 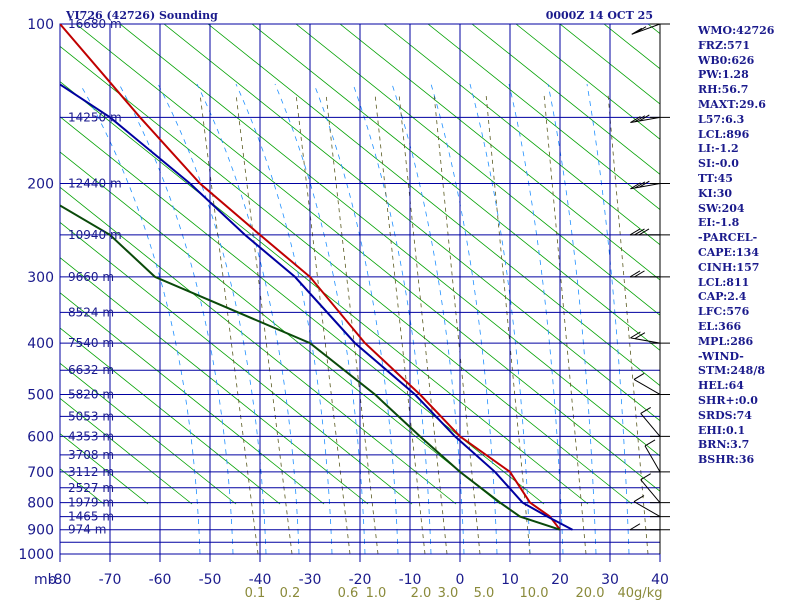 What do you see at coordinates (40, 344) in the screenshot?
I see `pressure-tick-label: 400` at bounding box center [40, 344].